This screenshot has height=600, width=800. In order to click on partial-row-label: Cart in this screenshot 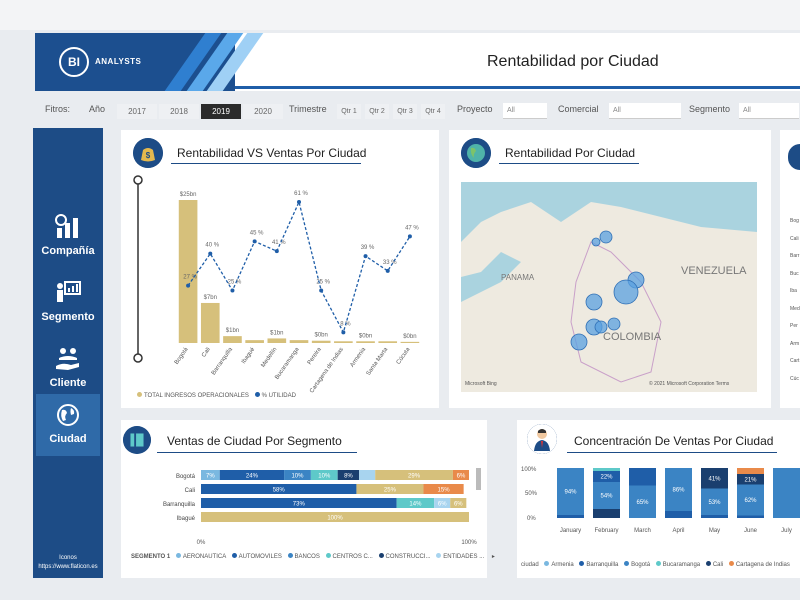, I will do `click(795, 361)`.